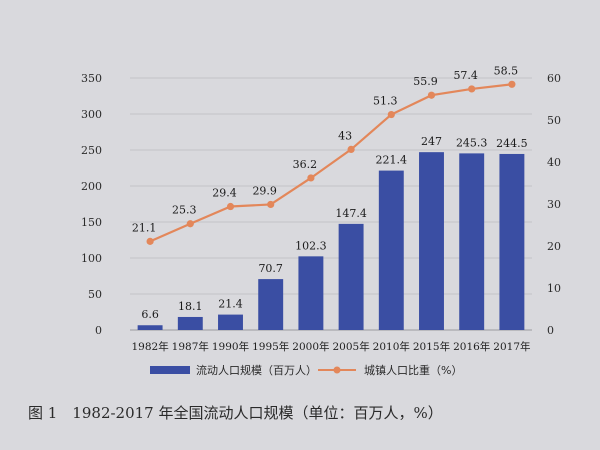  Describe the element at coordinates (345, 135) in the screenshot. I see `line-value-label: 43` at that location.